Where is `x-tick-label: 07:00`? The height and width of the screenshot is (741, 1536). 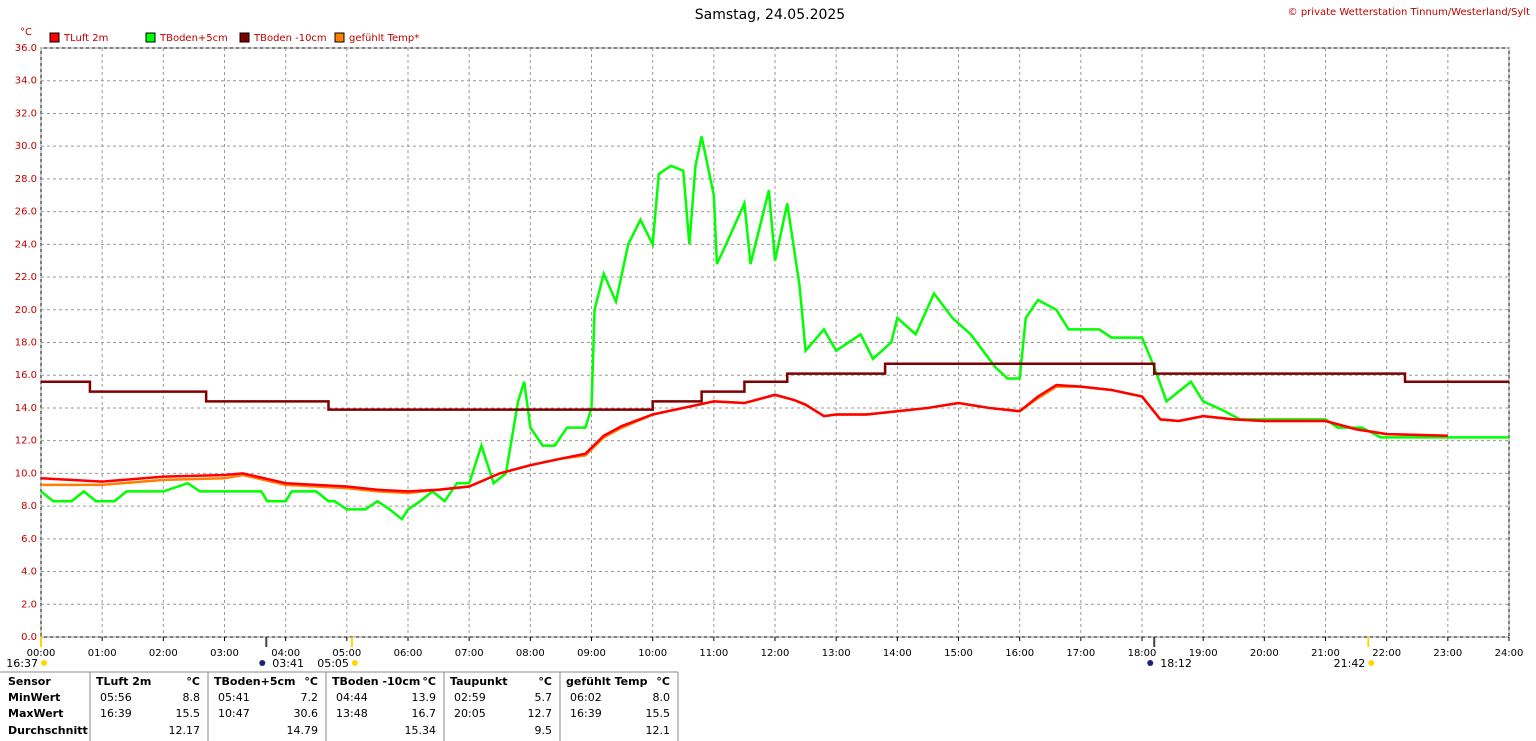
x-tick-label: 07:00 is located at coordinates (469, 653).